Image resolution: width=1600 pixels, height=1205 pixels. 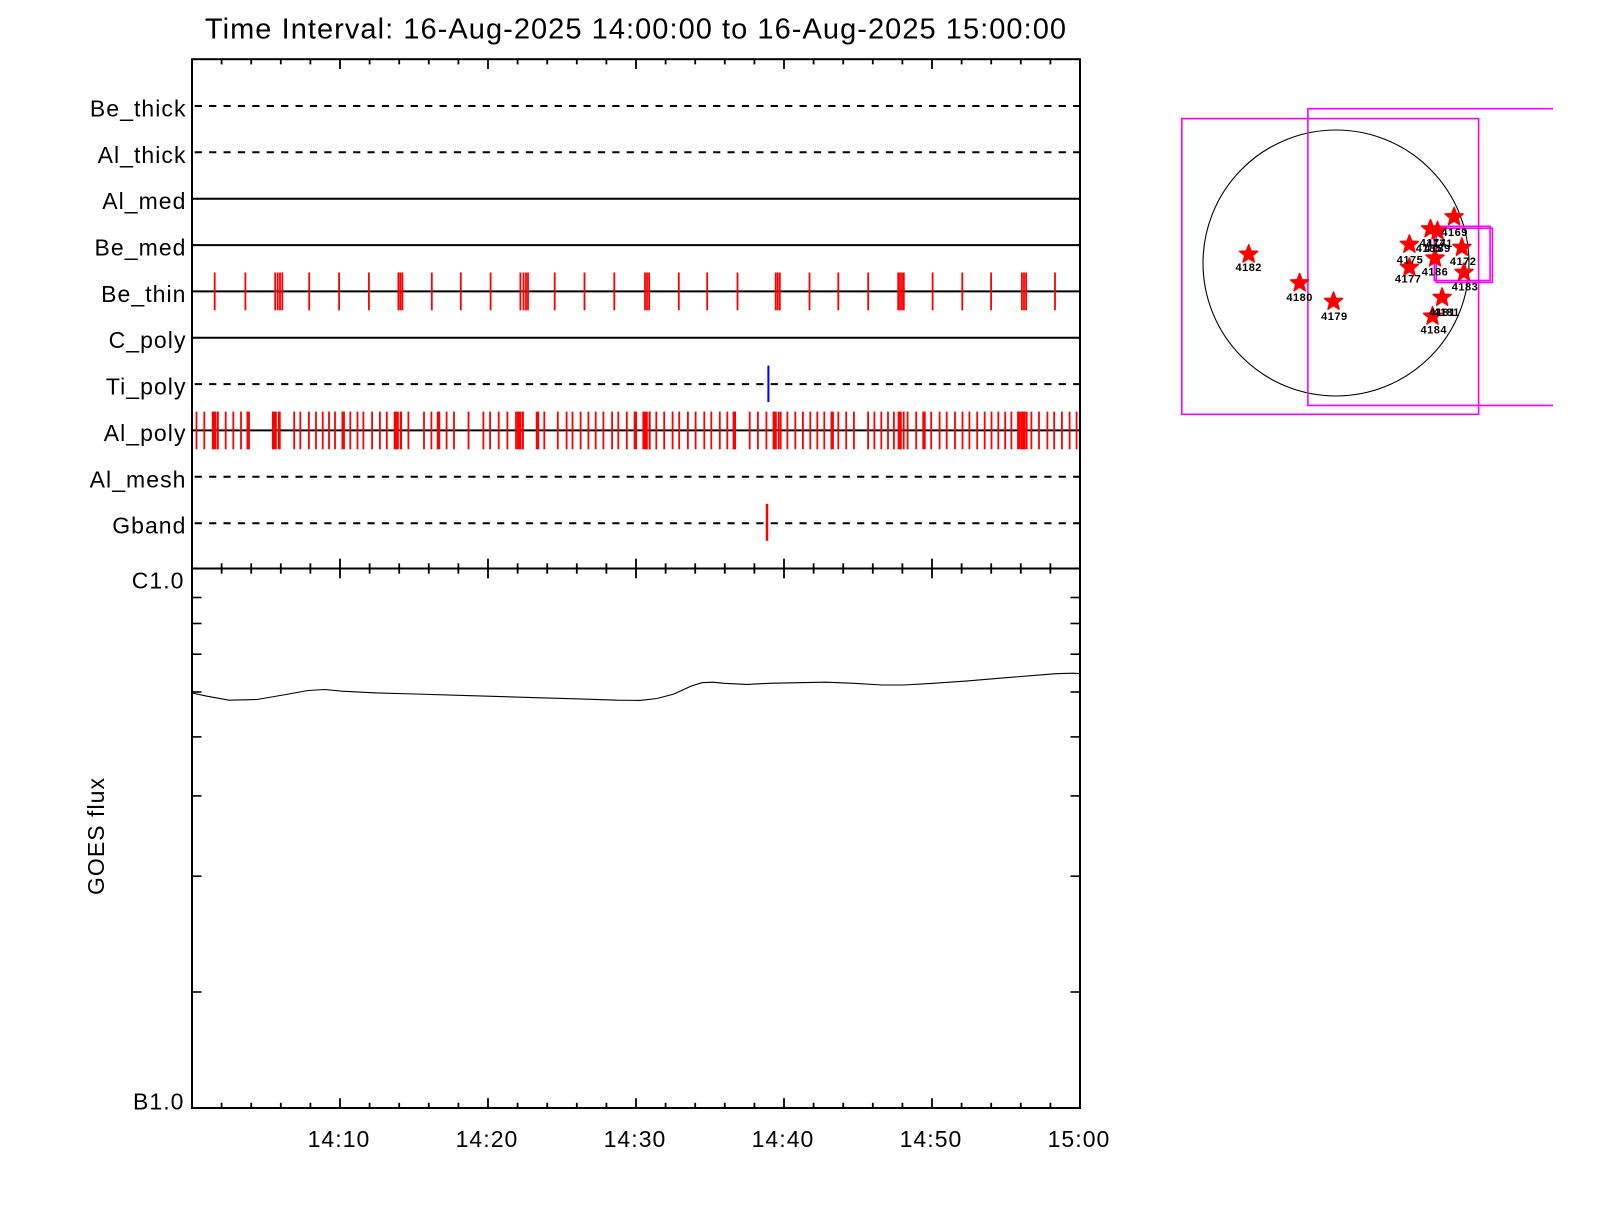 What do you see at coordinates (1463, 262) in the screenshot?
I see `svg-text: 4172` at bounding box center [1463, 262].